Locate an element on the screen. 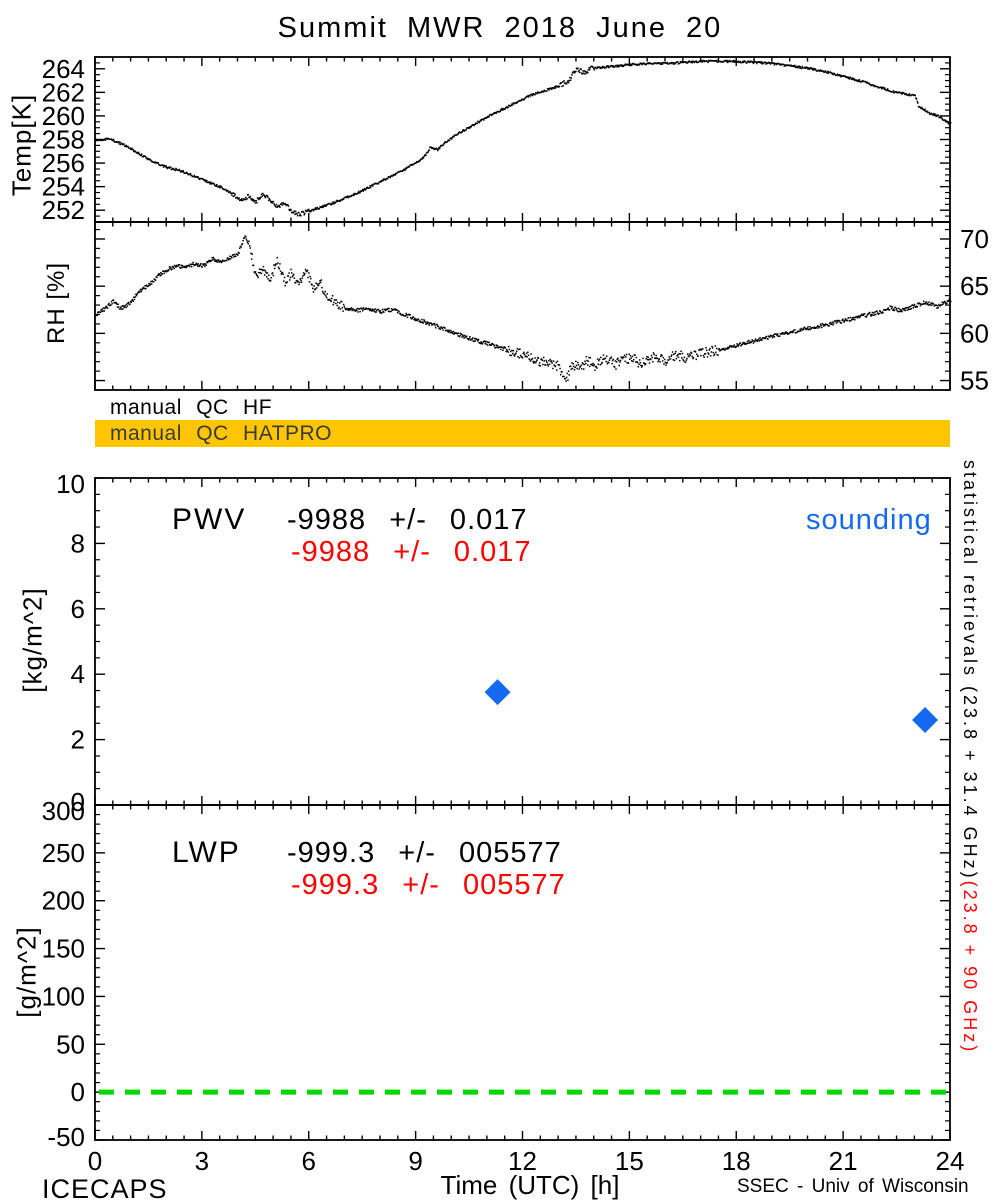 The height and width of the screenshot is (1200, 1000). manual-qc-hf-label: manual QC HF is located at coordinates (191, 407).